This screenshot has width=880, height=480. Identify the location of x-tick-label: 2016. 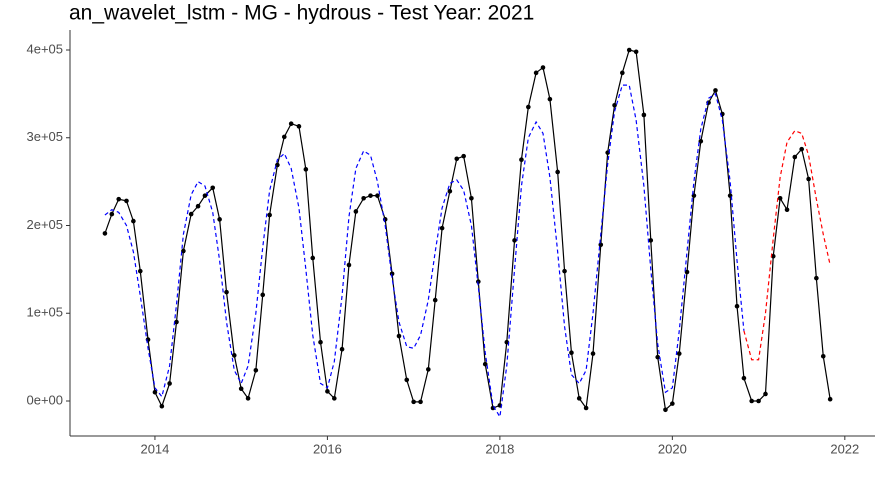
(327, 448).